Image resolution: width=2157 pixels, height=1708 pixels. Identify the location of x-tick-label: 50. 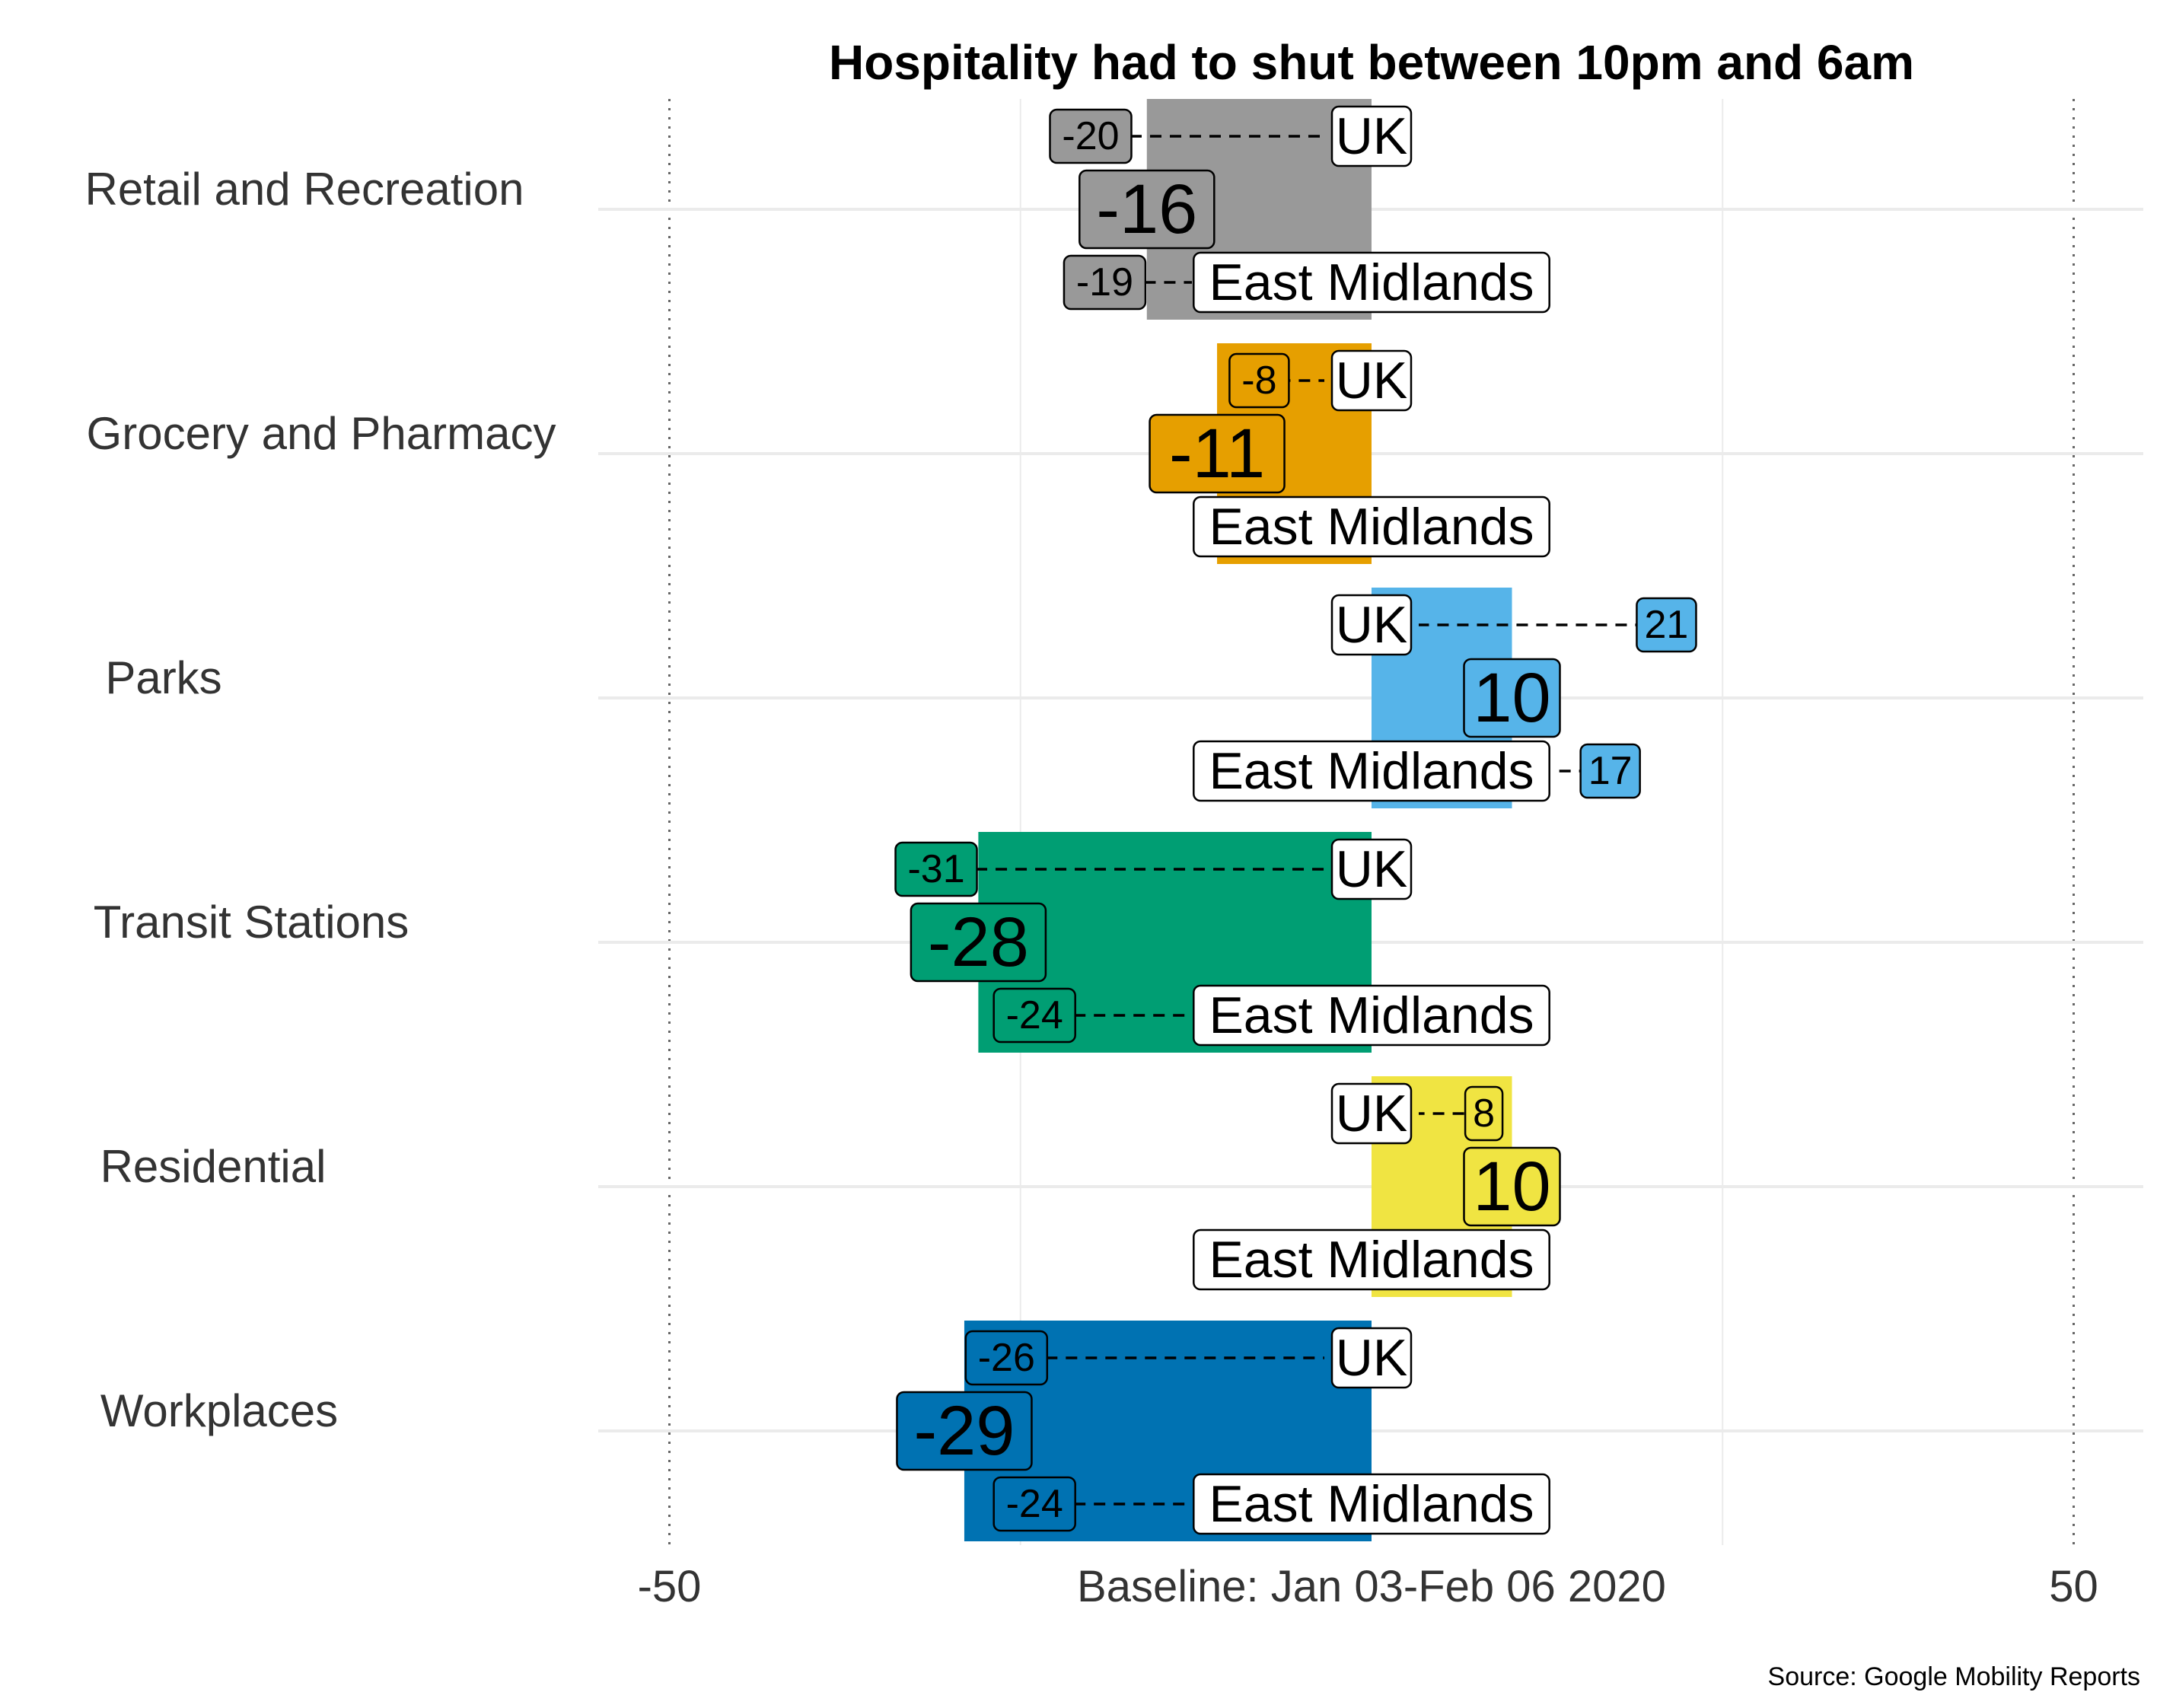
(2073, 1586).